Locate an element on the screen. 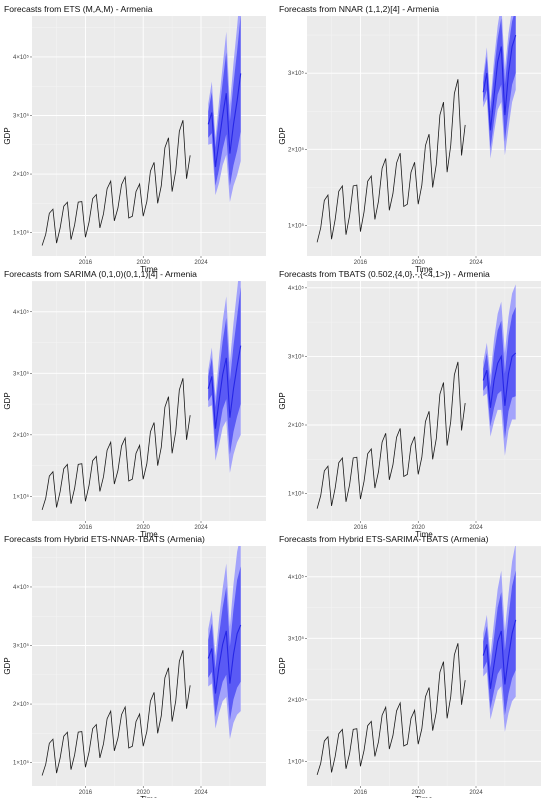 This screenshot has height=803, width=550. chart-title: Forecasts from NNAR (1,1,2)[4] - Armenia is located at coordinates (359, 9).